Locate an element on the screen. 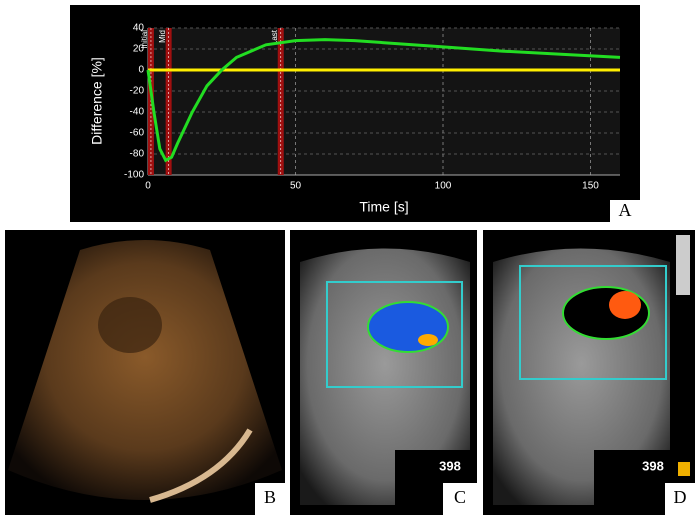 This screenshot has width=700, height=525. color-chip is located at coordinates (684, 469).